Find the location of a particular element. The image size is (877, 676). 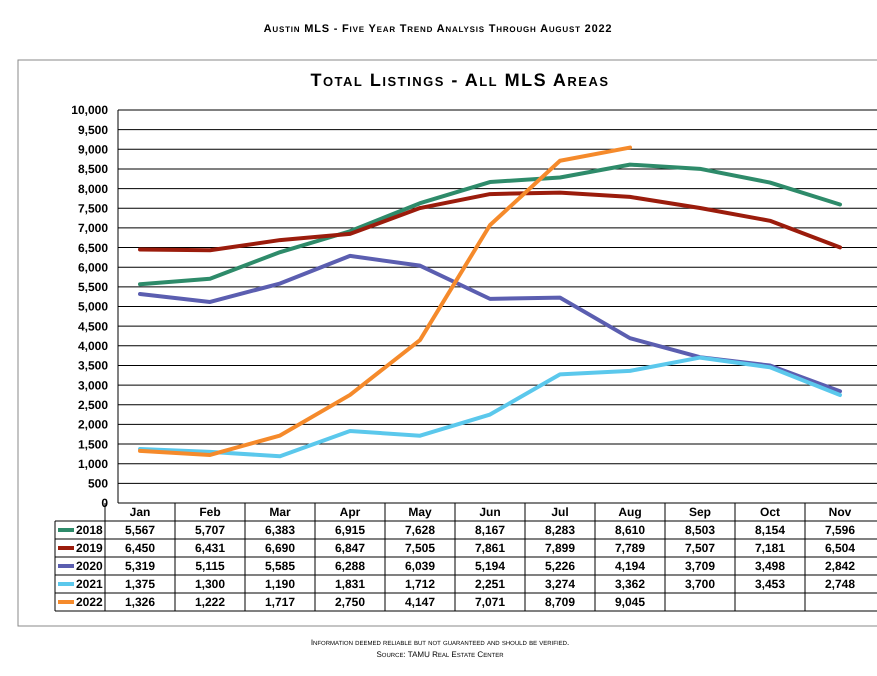

y-tick-label: 10,000 is located at coordinates (89, 110).